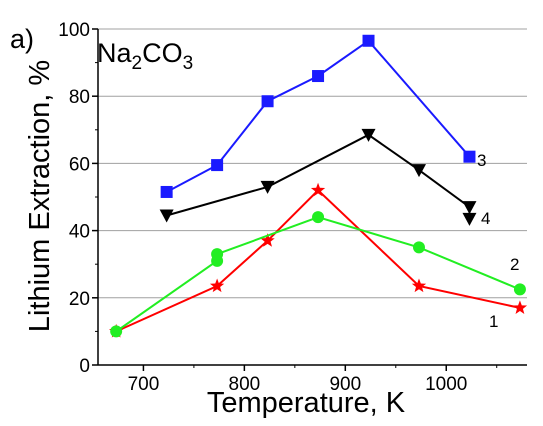 This screenshot has width=543, height=426. What do you see at coordinates (40, 196) in the screenshot?
I see `y-axis-title: Lithium Extraction, %` at bounding box center [40, 196].